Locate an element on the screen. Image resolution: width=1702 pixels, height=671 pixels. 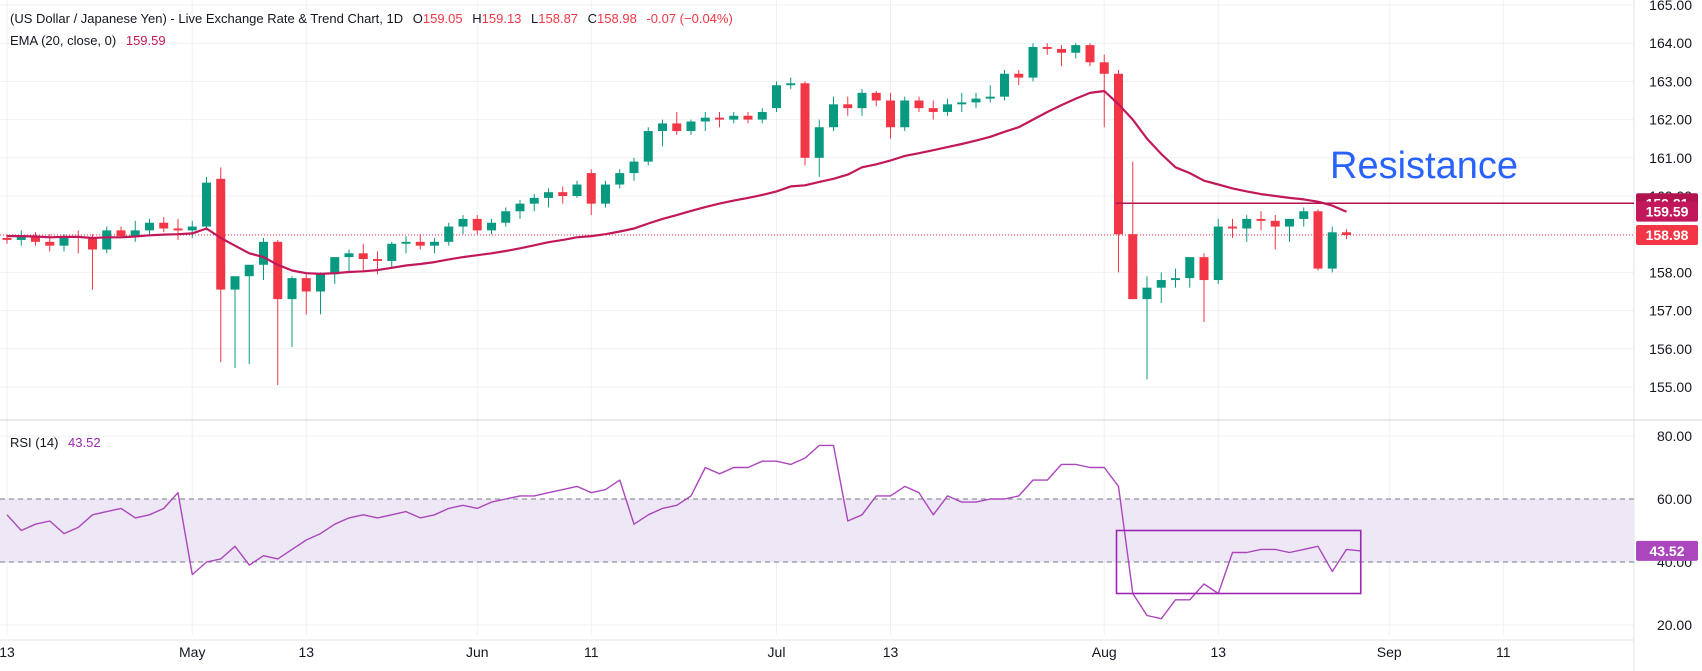
price-badge-text: 158.98 is located at coordinates (1667, 235).